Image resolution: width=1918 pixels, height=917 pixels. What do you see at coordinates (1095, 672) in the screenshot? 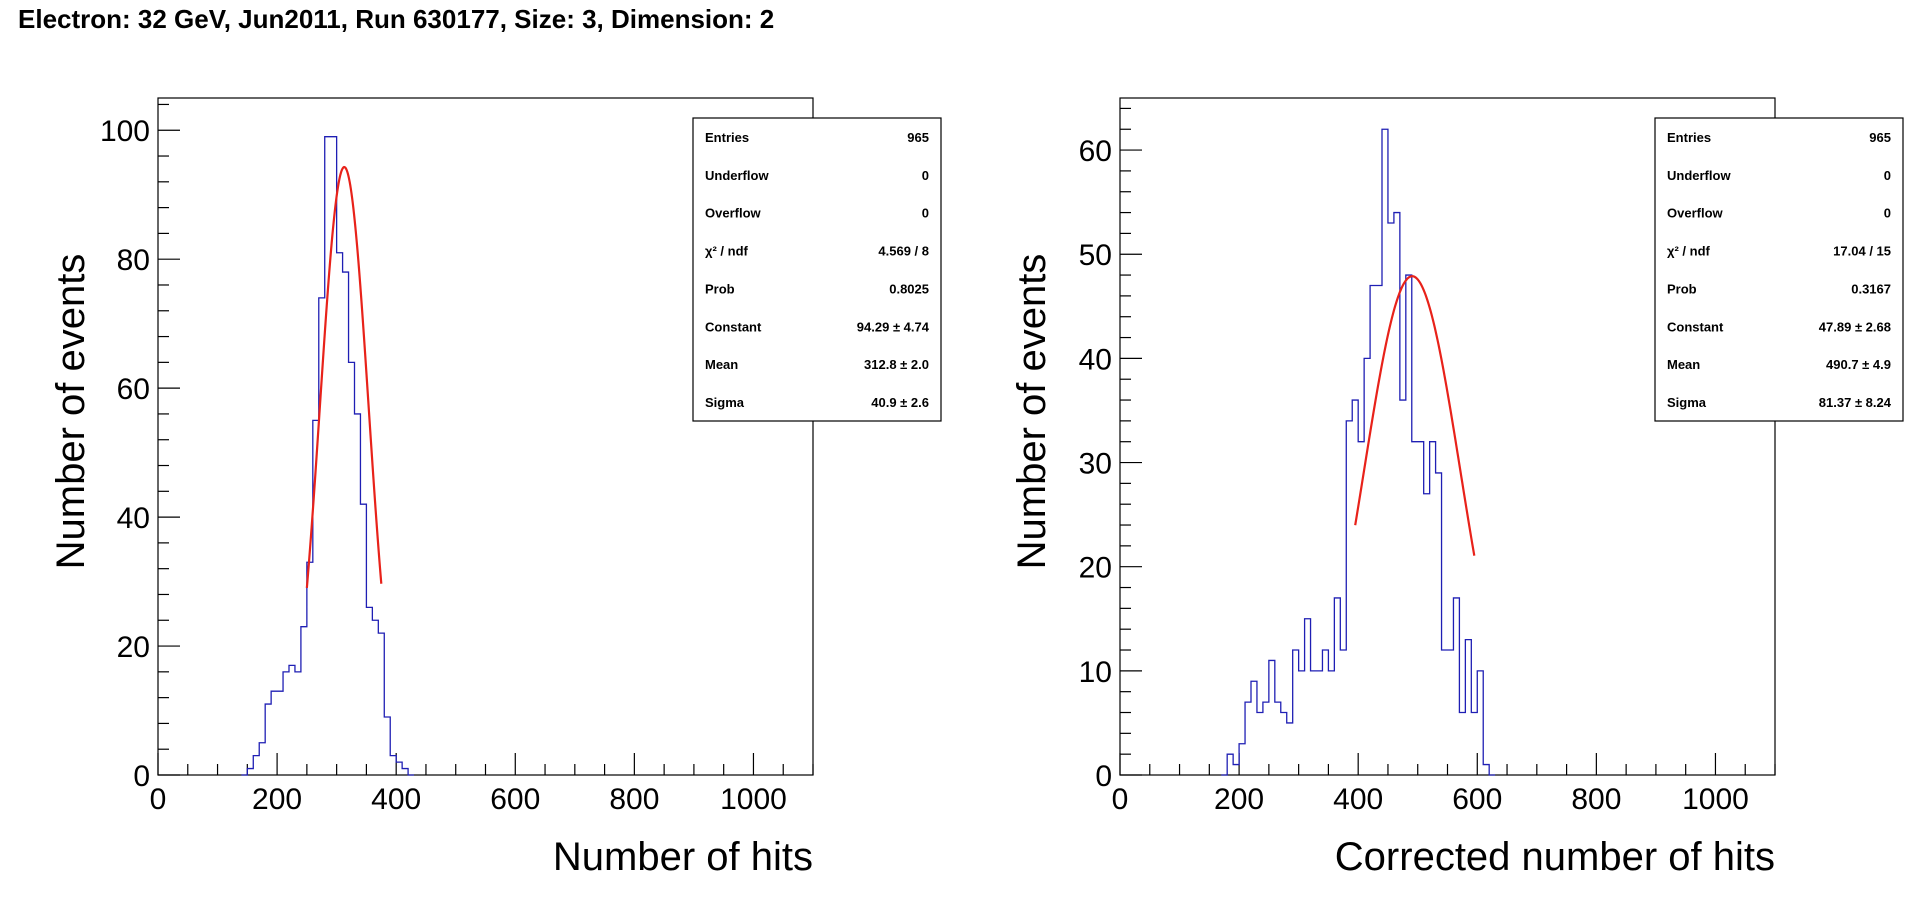
I see `y-tick-label: 10` at bounding box center [1095, 672].